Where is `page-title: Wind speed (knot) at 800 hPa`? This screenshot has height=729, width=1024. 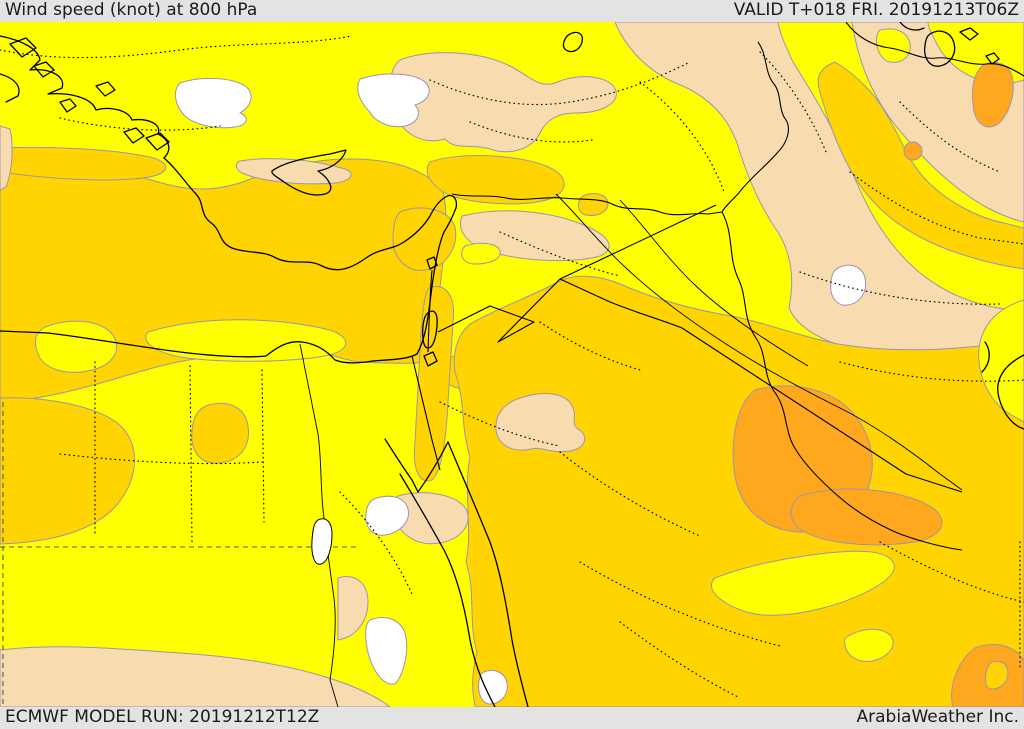 page-title: Wind speed (knot) at 800 hPa is located at coordinates (131, 10).